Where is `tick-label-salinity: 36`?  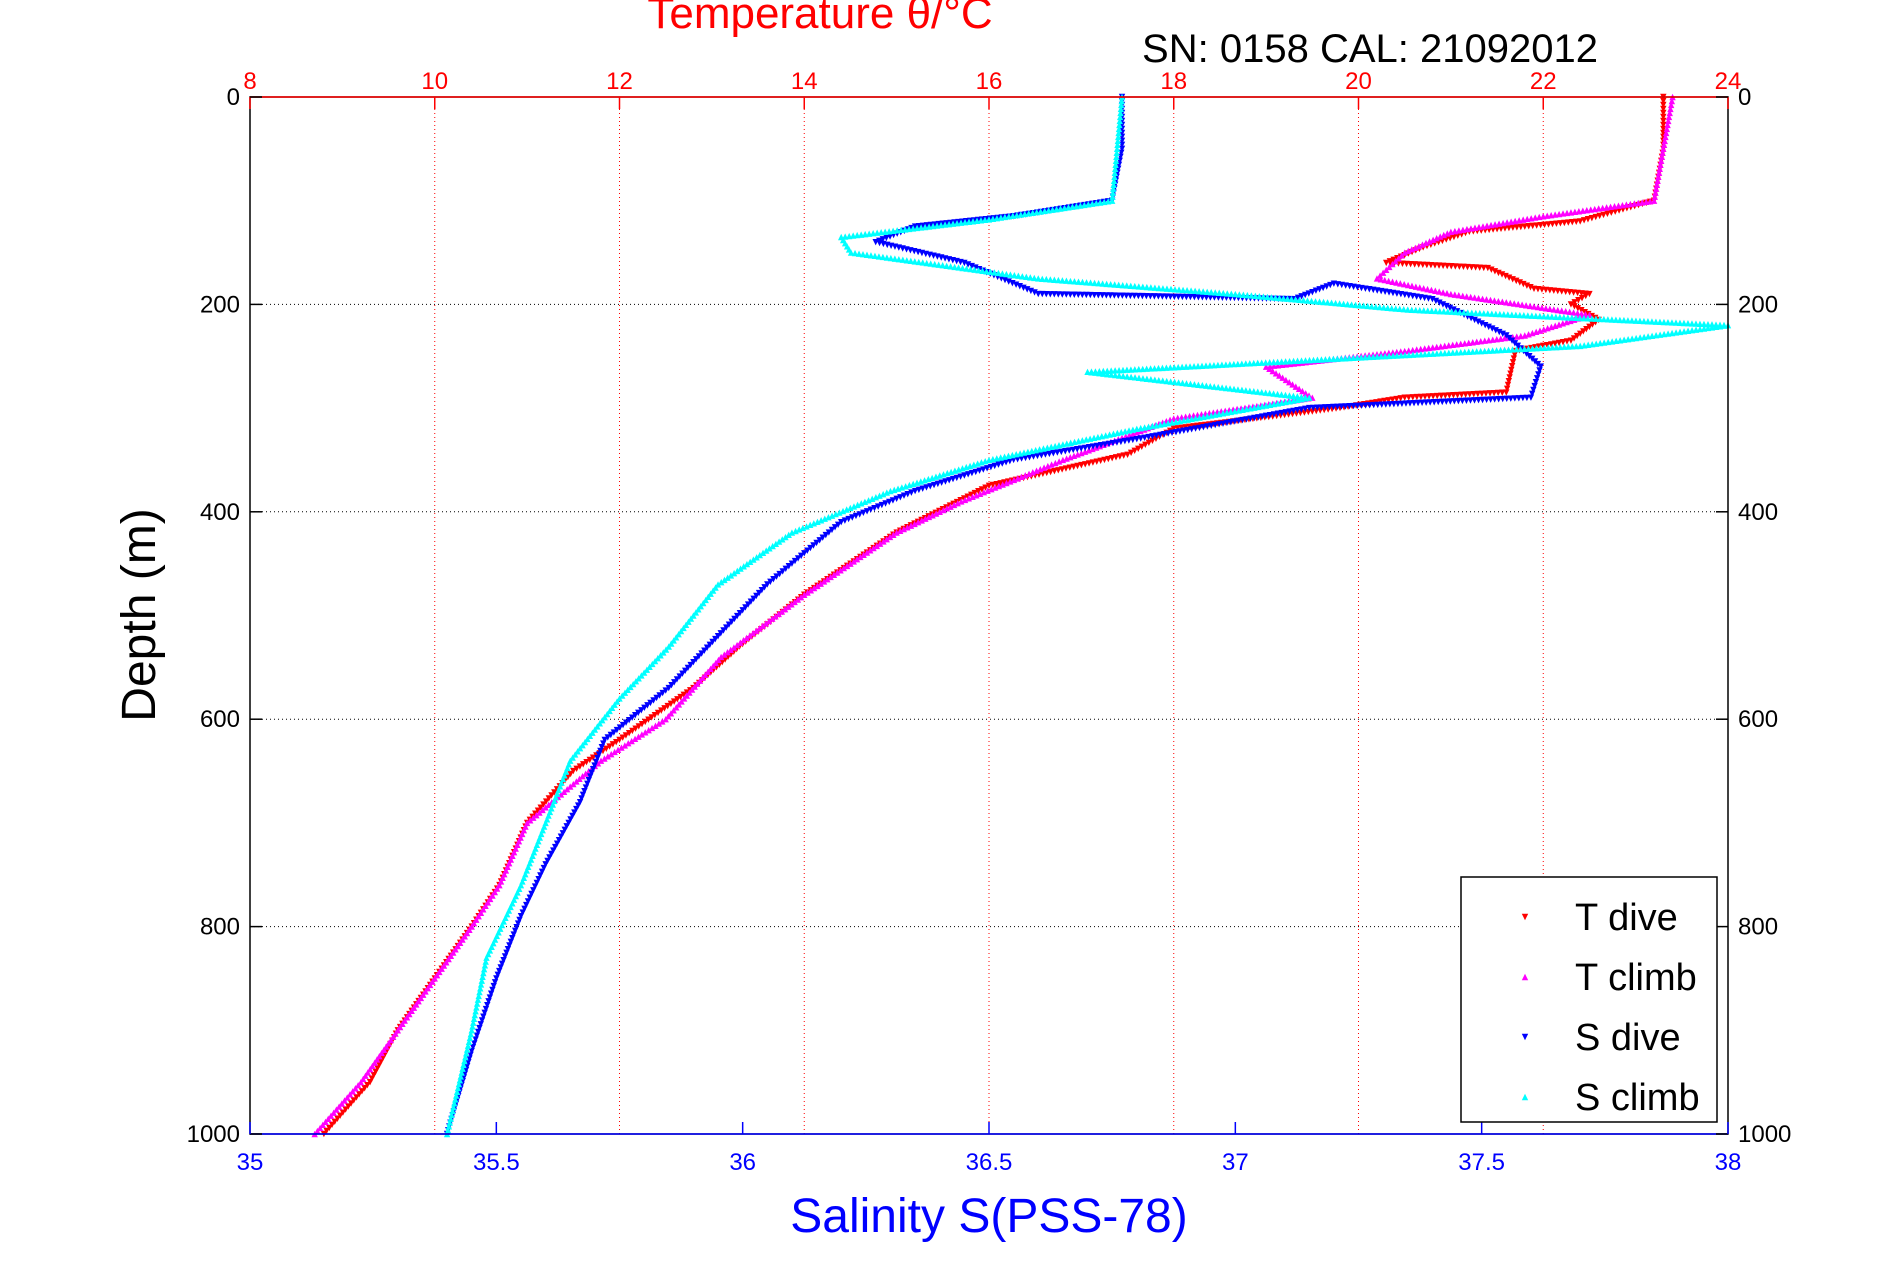
tick-label-salinity: 36 is located at coordinates (742, 1162).